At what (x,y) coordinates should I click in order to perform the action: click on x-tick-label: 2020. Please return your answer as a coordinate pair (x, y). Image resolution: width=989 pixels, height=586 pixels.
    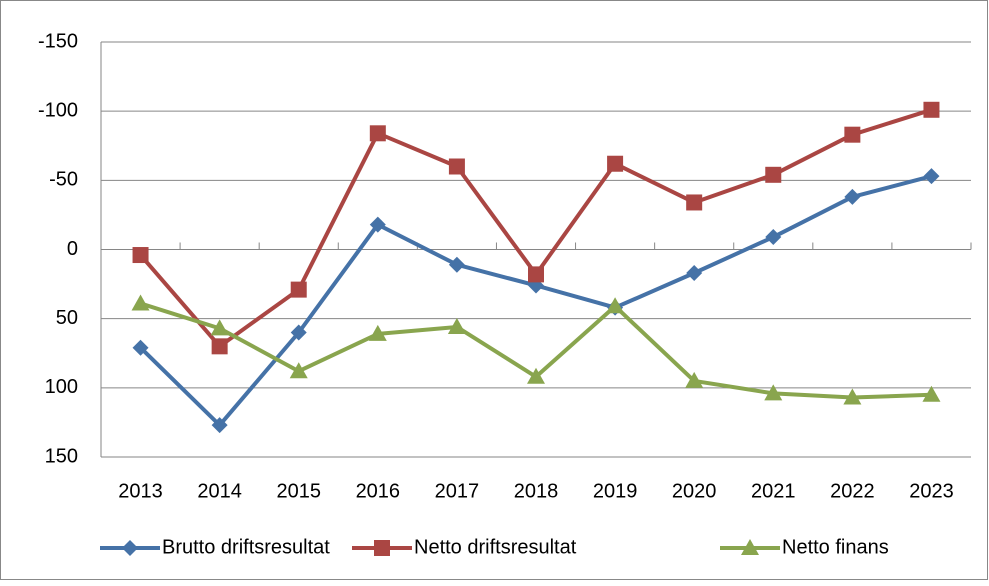
    Looking at the image, I should click on (694, 491).